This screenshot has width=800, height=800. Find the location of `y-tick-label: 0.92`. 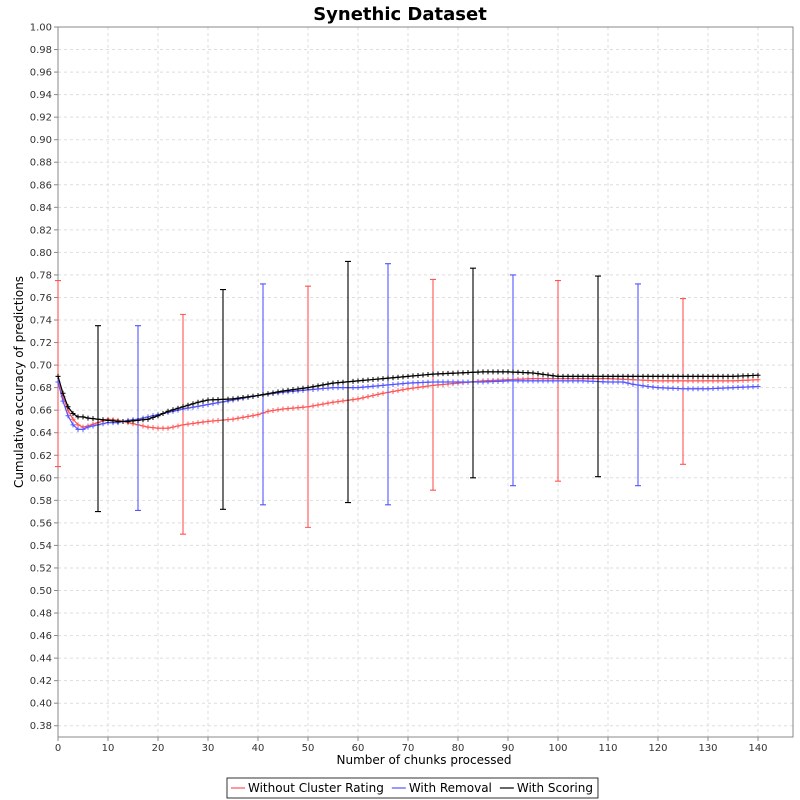

y-tick-label: 0.92 is located at coordinates (41, 118).